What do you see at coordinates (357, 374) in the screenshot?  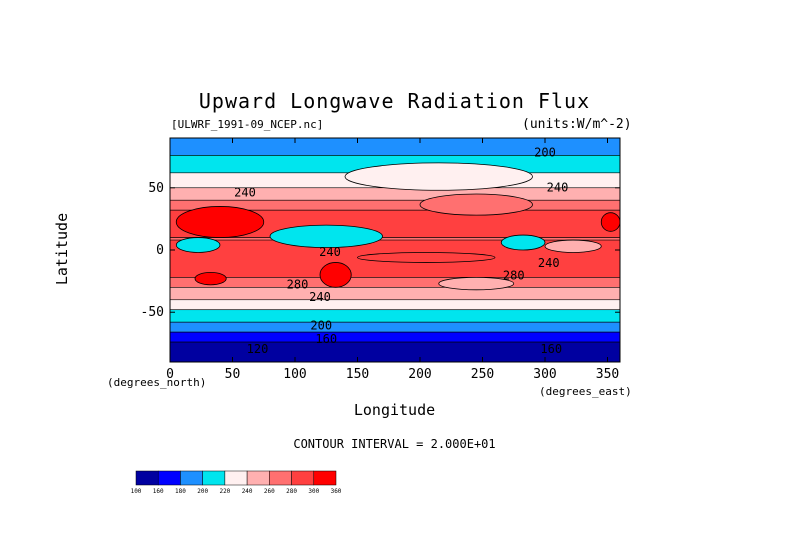 I see `x-tick-label: 150` at bounding box center [357, 374].